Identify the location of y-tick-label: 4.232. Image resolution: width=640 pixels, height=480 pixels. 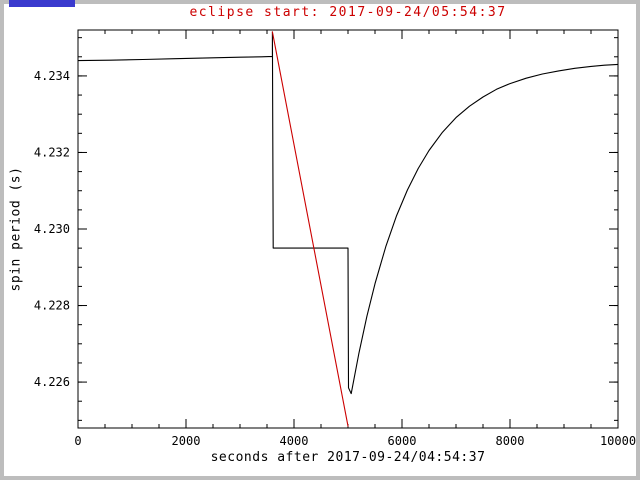
(52, 152).